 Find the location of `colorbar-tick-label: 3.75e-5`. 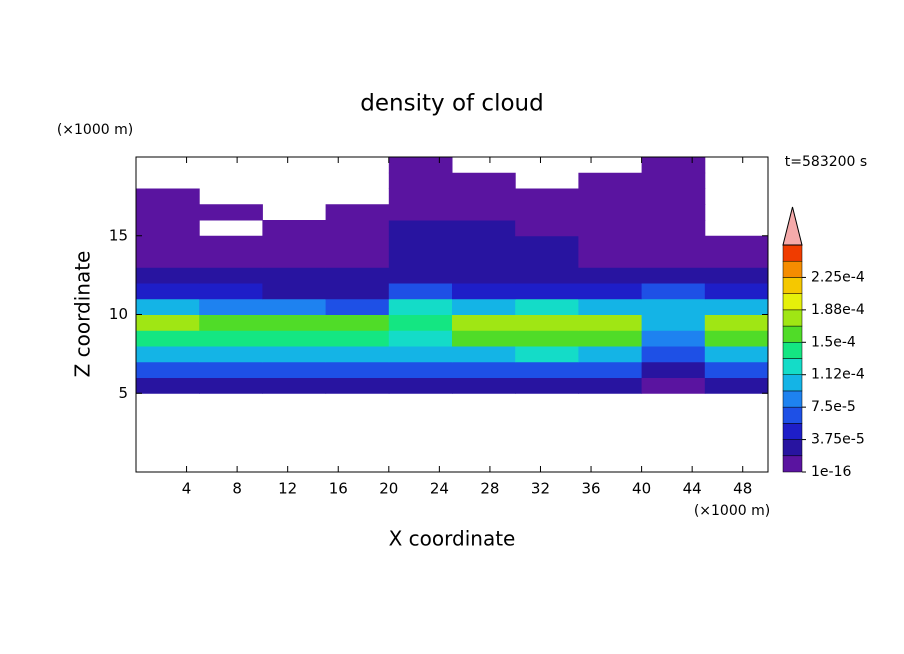

colorbar-tick-label: 3.75e-5 is located at coordinates (838, 440).